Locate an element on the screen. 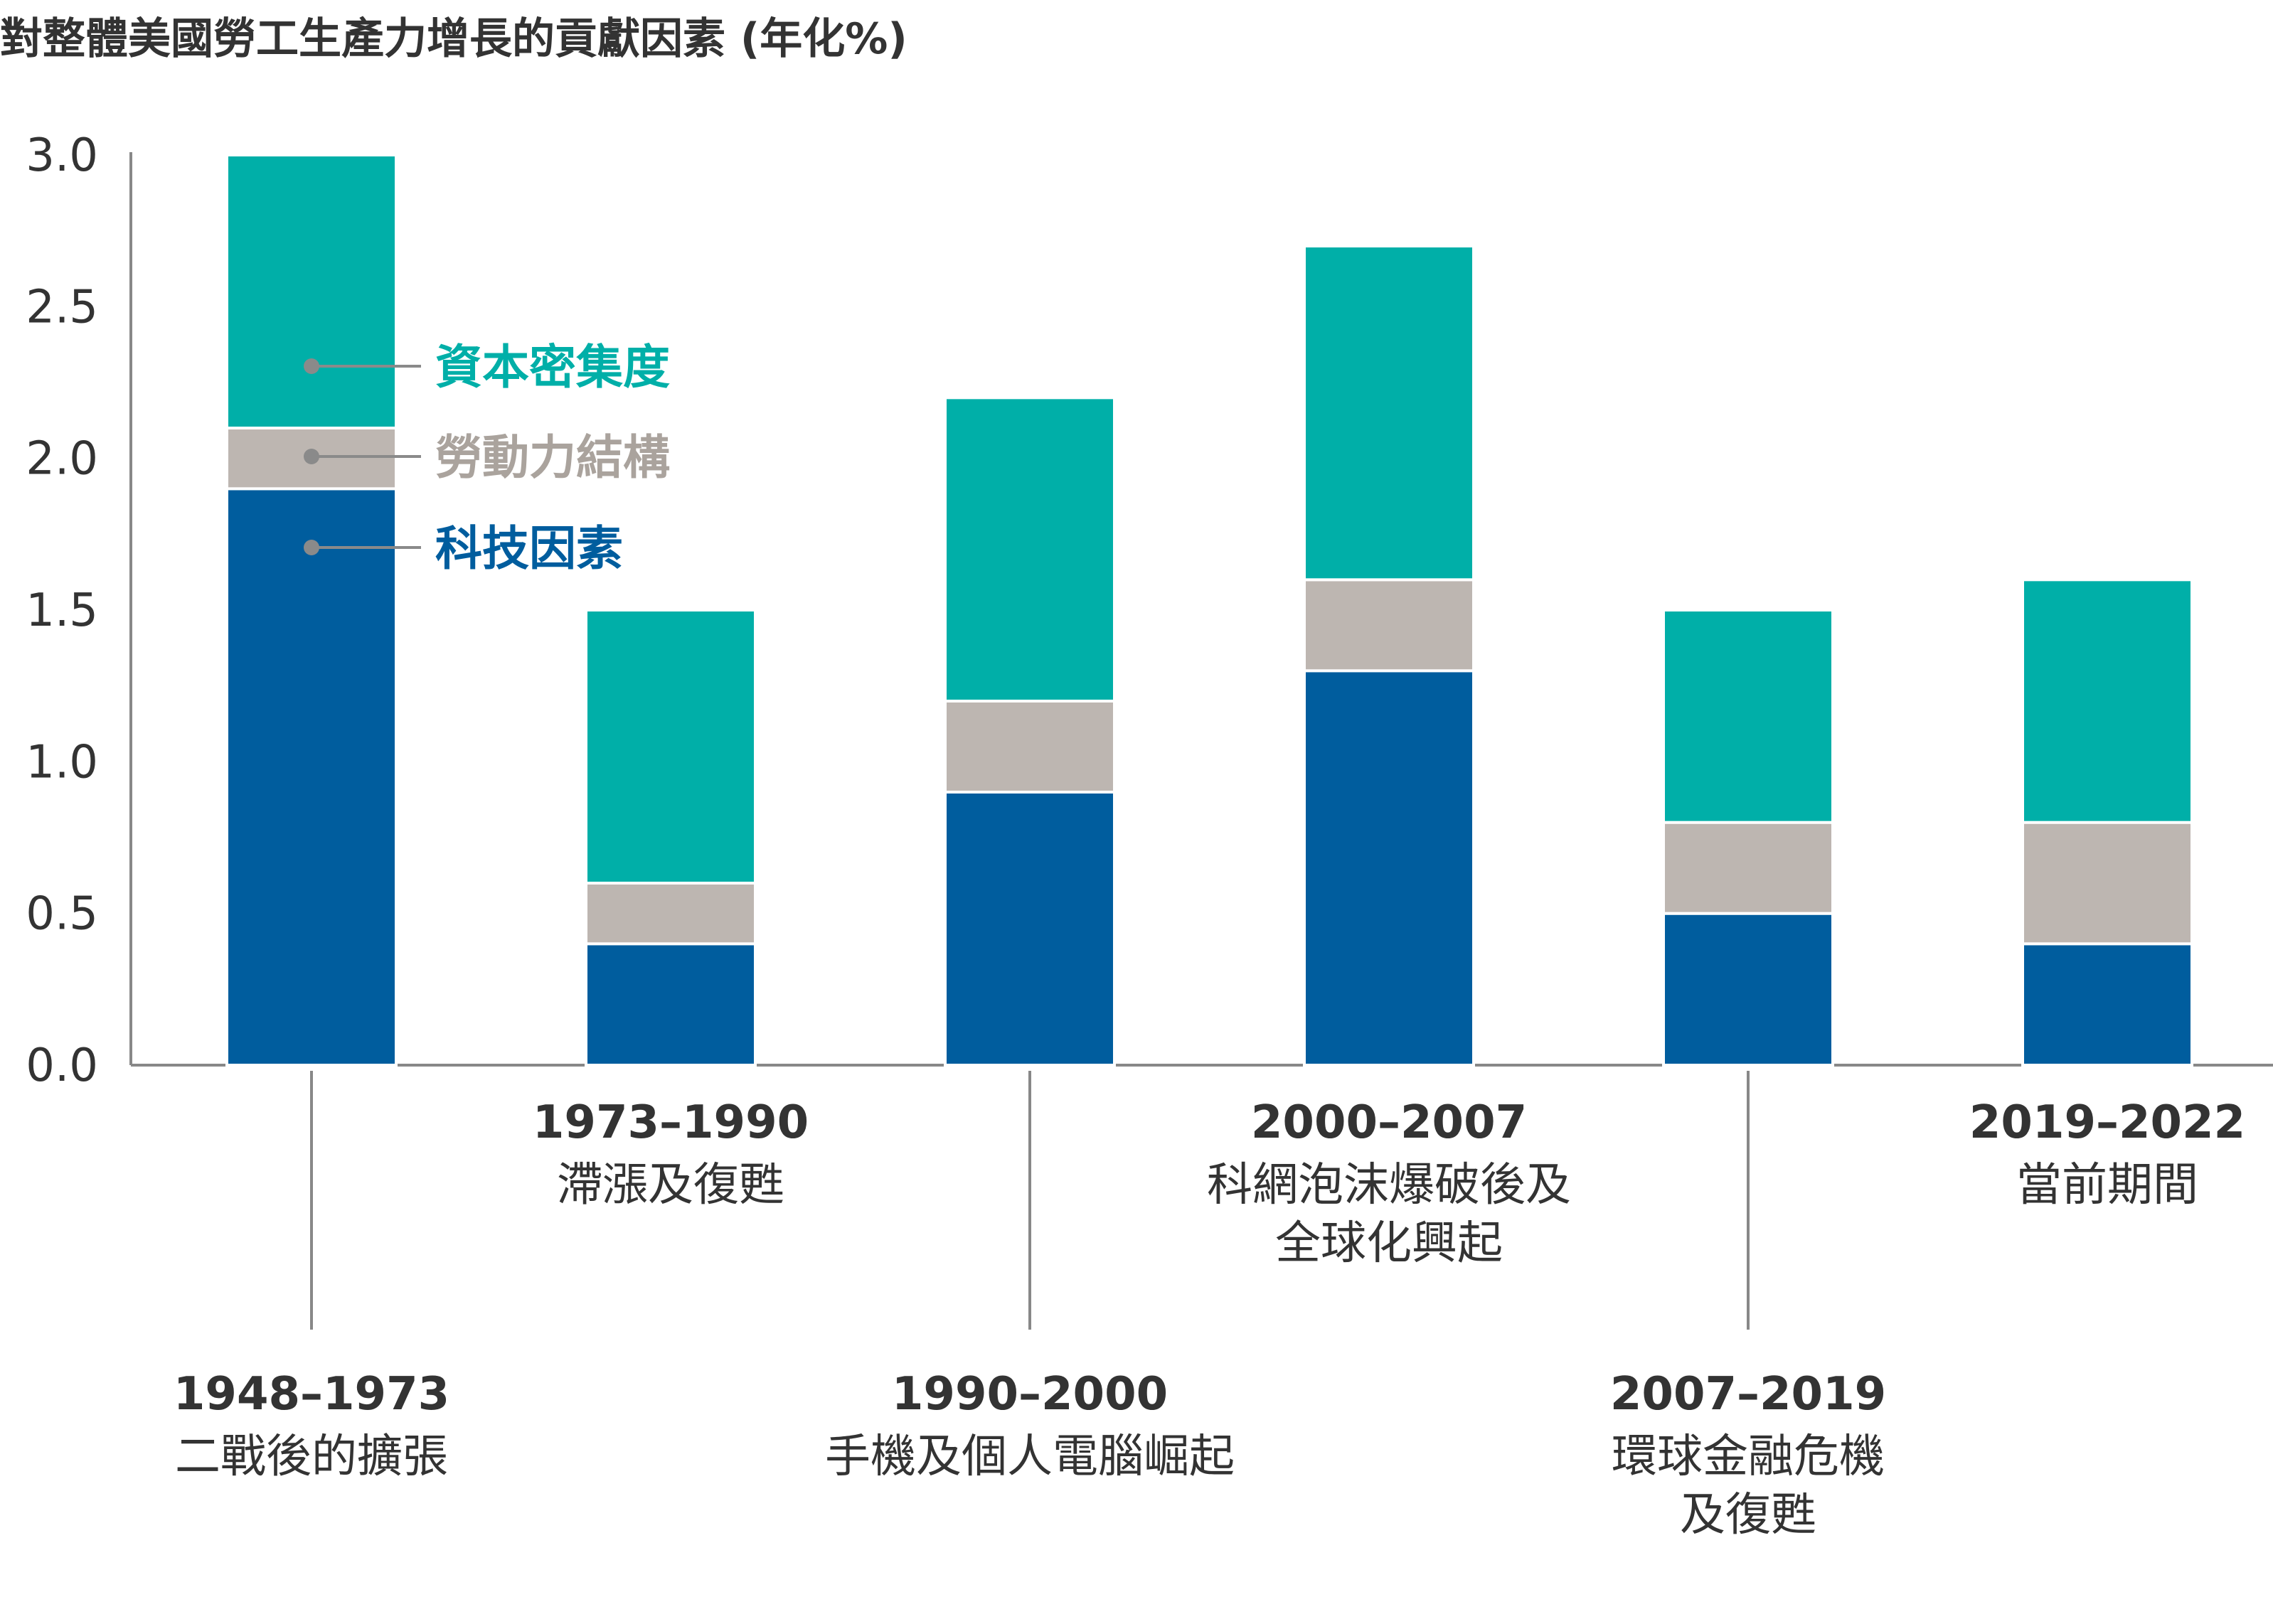  x-tick-label-range: 2007–2019 is located at coordinates (1748, 1394).